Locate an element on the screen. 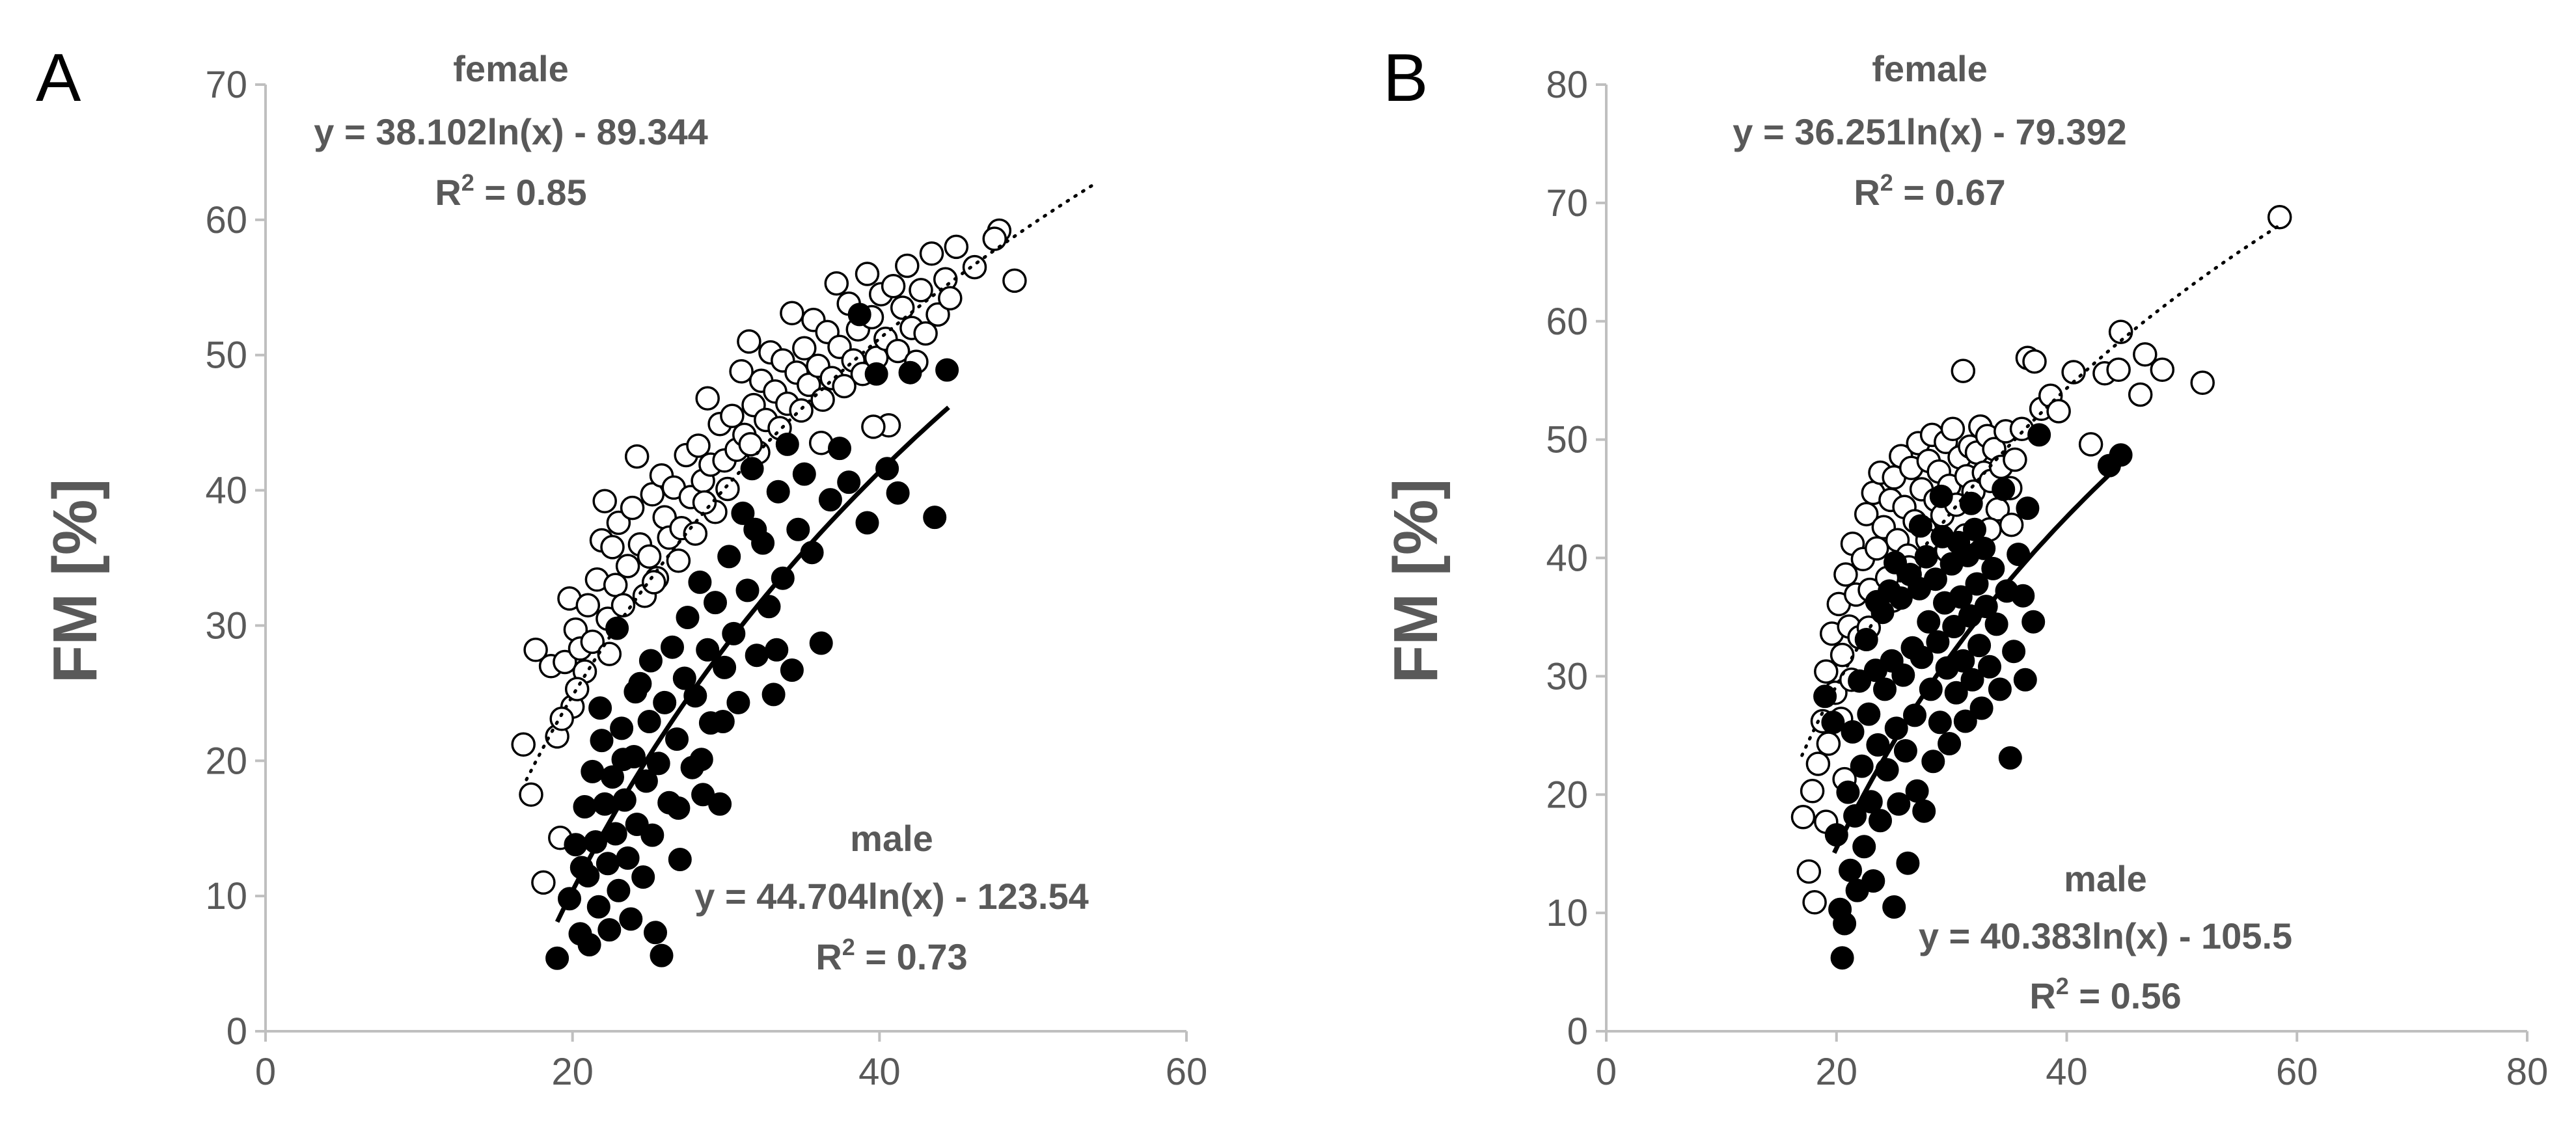 The width and height of the screenshot is (2576, 1136). plot-area-b is located at coordinates (2041, 587).